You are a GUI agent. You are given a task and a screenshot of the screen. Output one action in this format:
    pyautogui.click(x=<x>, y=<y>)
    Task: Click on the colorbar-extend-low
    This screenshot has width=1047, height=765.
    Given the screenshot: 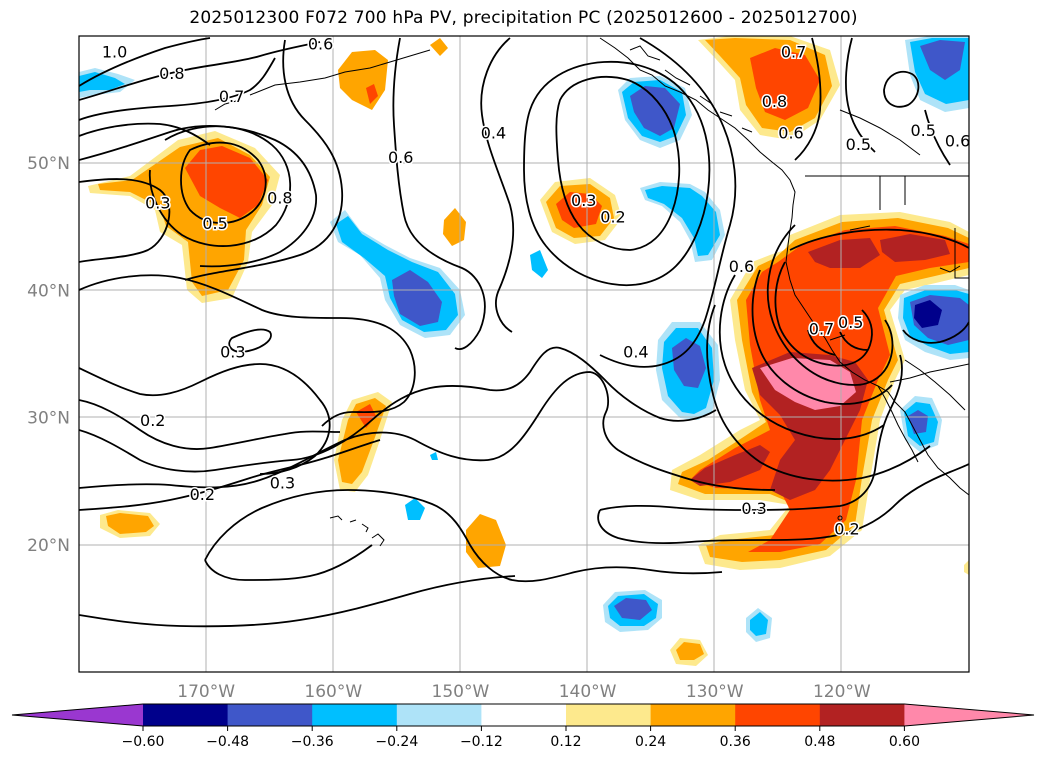 What is the action you would take?
    pyautogui.click(x=77, y=715)
    